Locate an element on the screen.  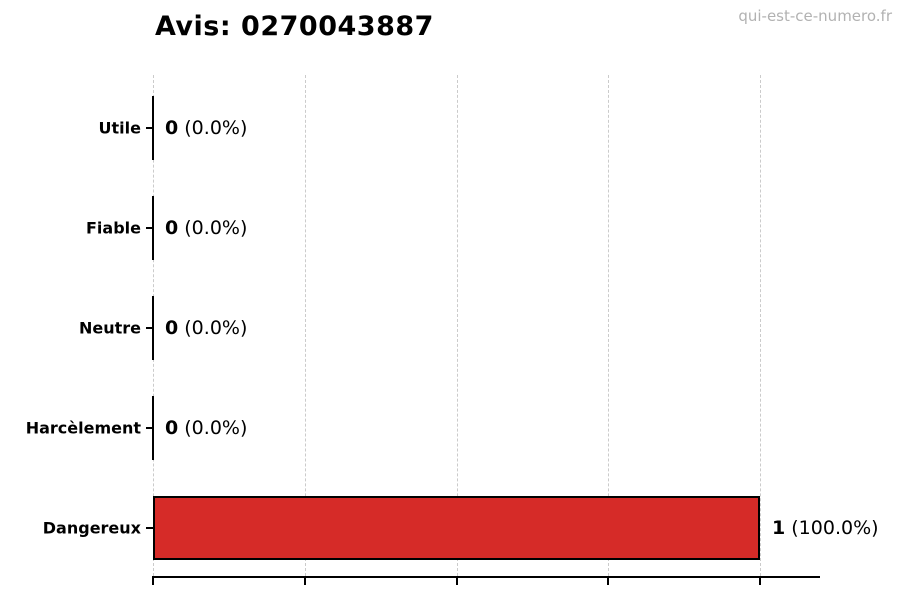
value-percent: (100.0%) is located at coordinates (832, 528).